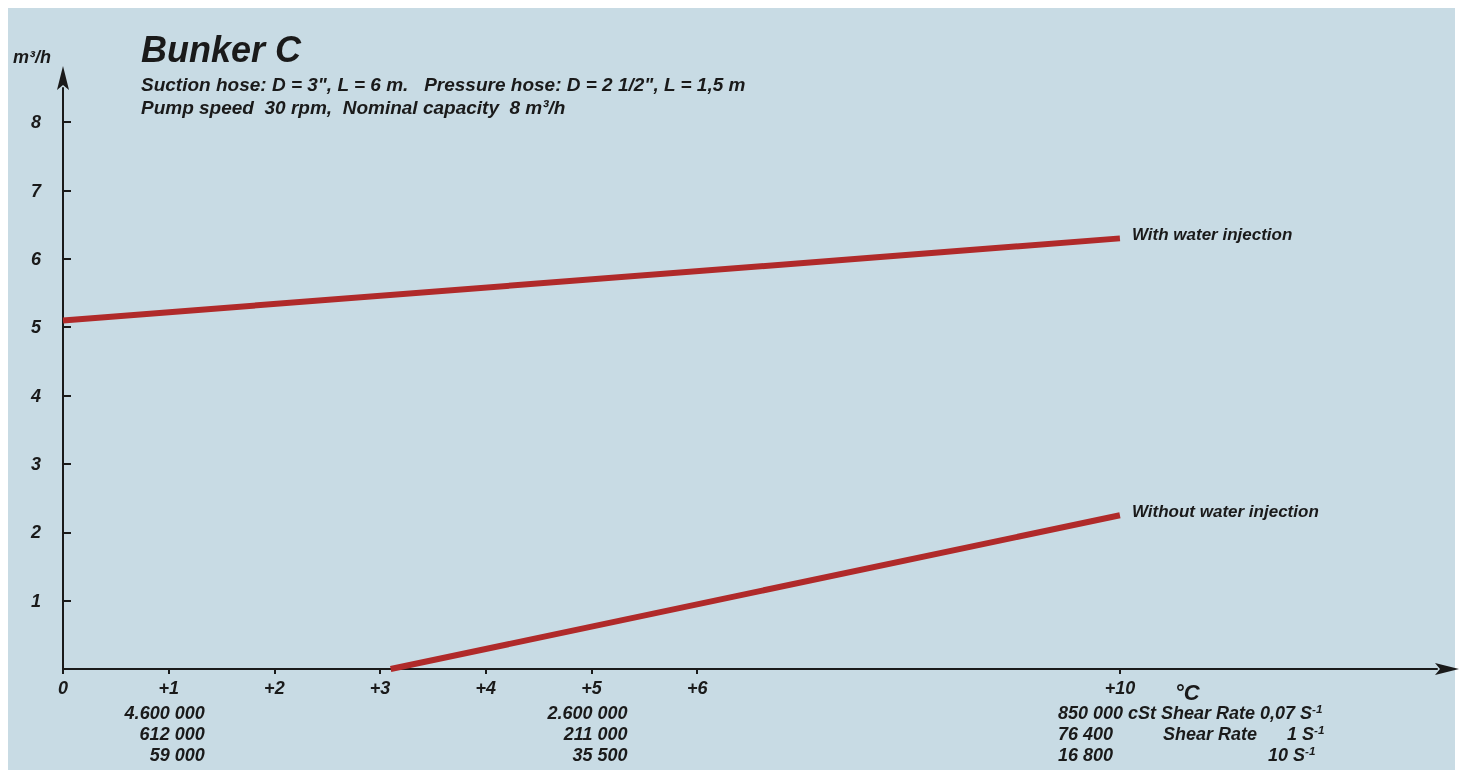 The height and width of the screenshot is (778, 1463). I want to click on y-tick-label: 6, so click(36, 258).